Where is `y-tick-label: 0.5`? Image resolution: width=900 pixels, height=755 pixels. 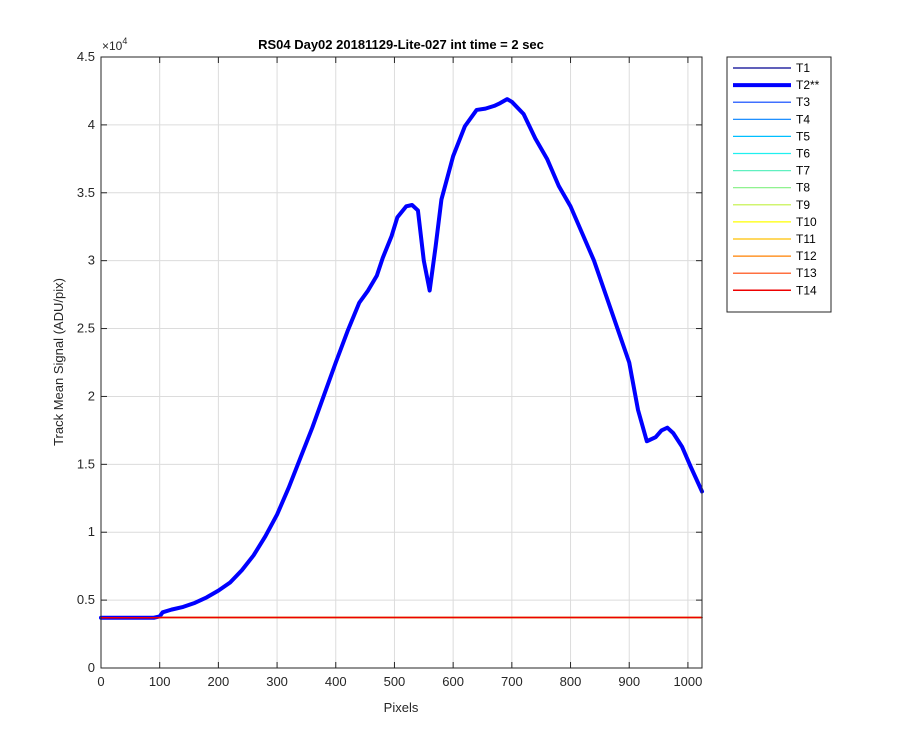 y-tick-label: 0.5 is located at coordinates (86, 599).